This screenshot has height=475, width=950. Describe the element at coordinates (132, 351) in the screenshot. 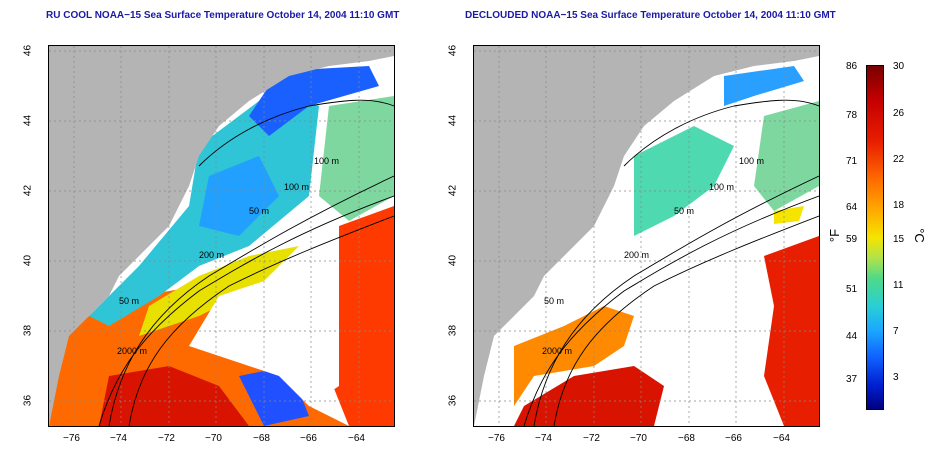

I see `left-contour-label: 2000 m` at that location.